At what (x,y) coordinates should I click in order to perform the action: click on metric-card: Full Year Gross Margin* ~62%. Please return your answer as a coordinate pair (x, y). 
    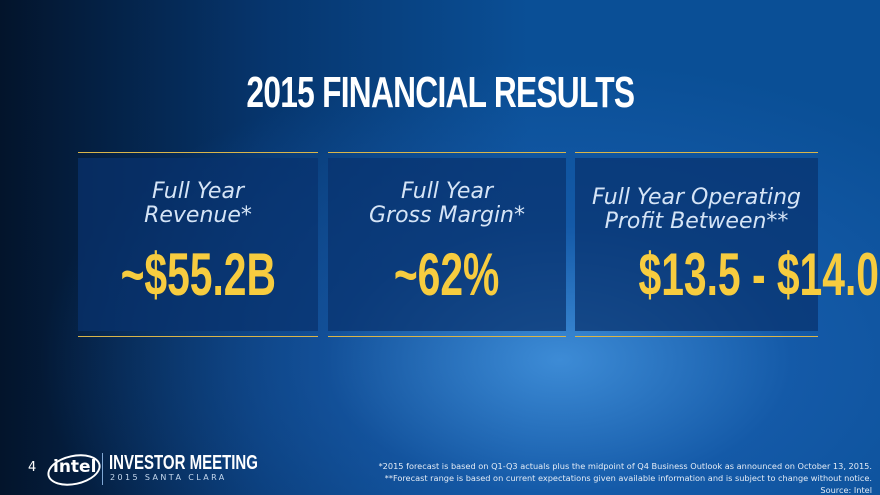
    Looking at the image, I should click on (447, 244).